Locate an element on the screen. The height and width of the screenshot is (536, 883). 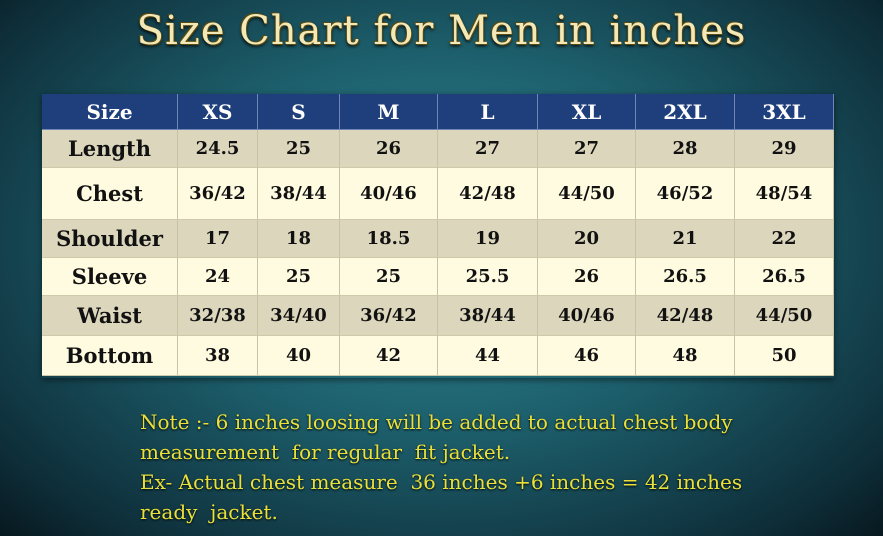
row-label: Waist is located at coordinates (110, 316).